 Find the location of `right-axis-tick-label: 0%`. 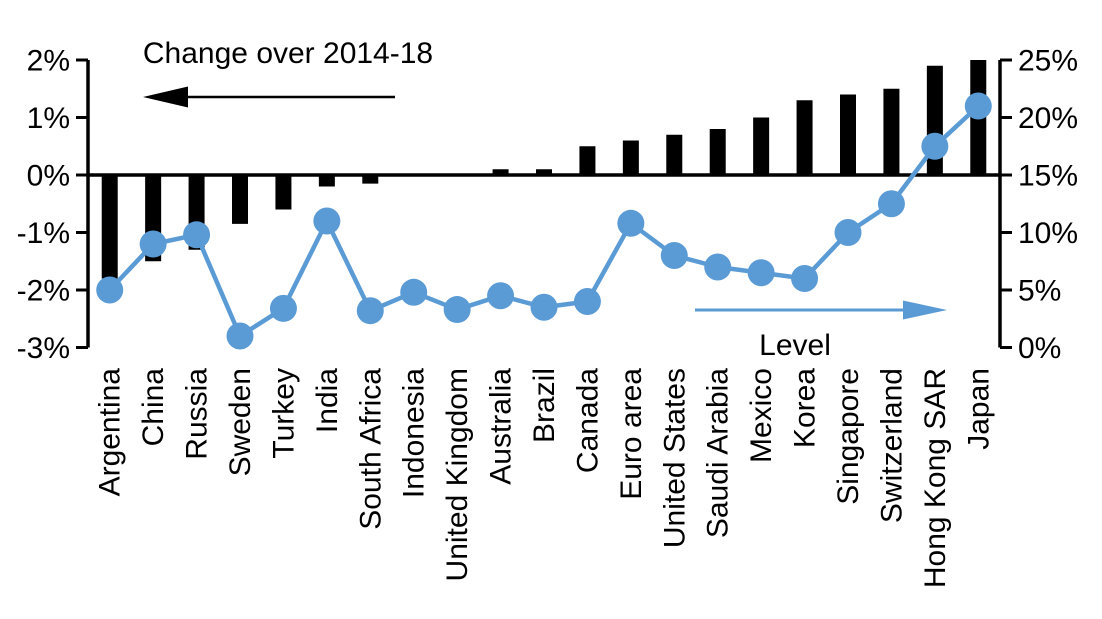

right-axis-tick-label: 0% is located at coordinates (1039, 348).